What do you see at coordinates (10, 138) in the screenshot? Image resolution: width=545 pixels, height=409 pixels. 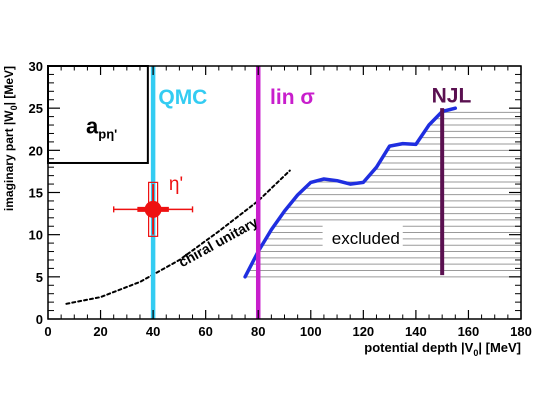 I see `y-axis-label: imaginary part |W0| [MeV]` at bounding box center [10, 138].